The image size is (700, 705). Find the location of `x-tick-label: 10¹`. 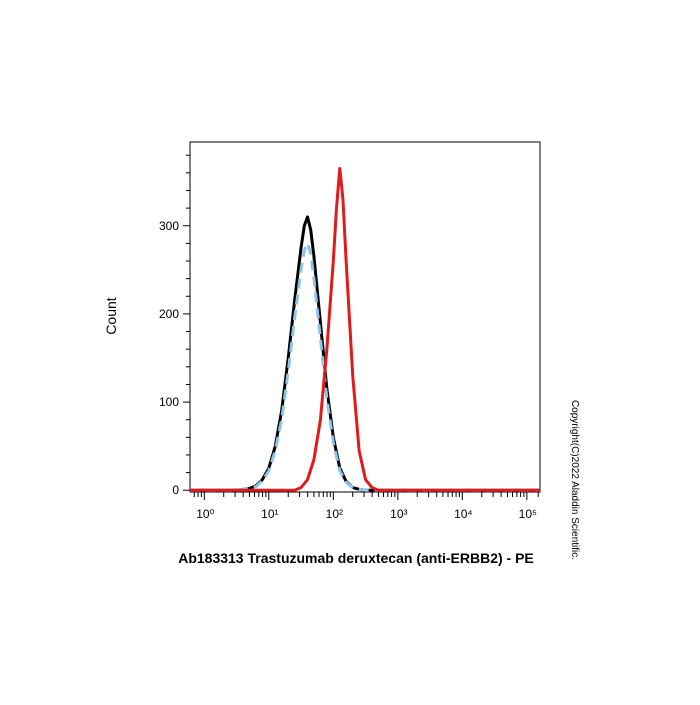

x-tick-label: 10¹ is located at coordinates (269, 514).